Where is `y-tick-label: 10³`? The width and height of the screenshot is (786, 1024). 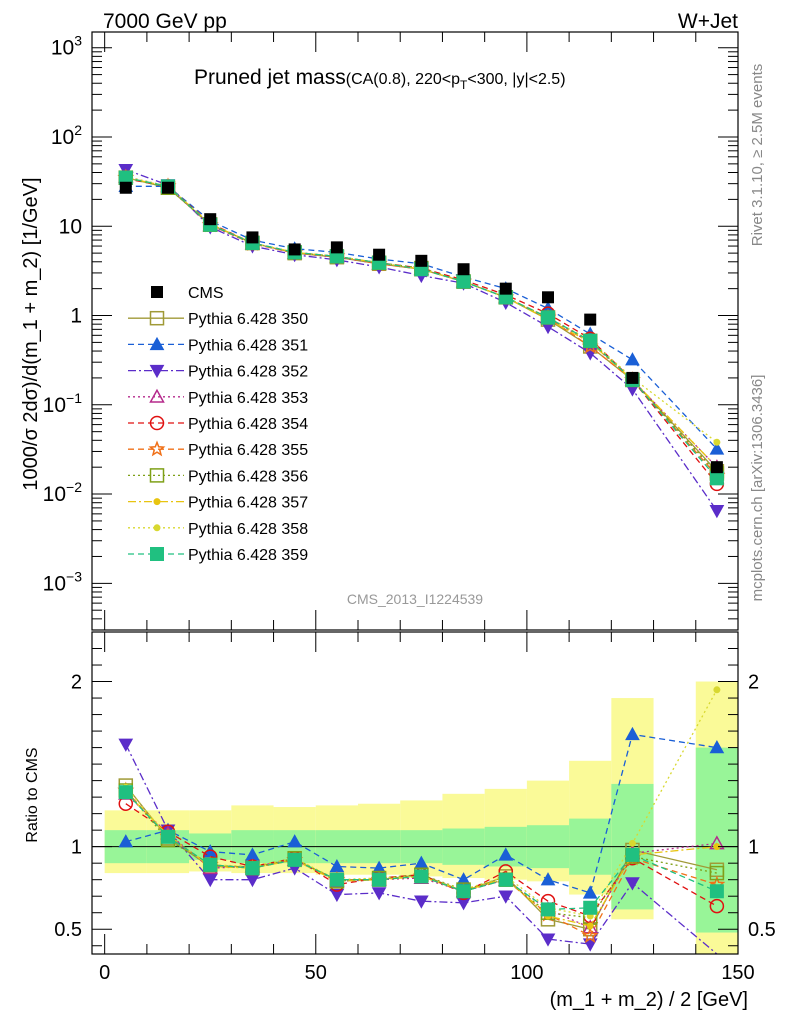 y-tick-label: 10³ is located at coordinates (66, 46).